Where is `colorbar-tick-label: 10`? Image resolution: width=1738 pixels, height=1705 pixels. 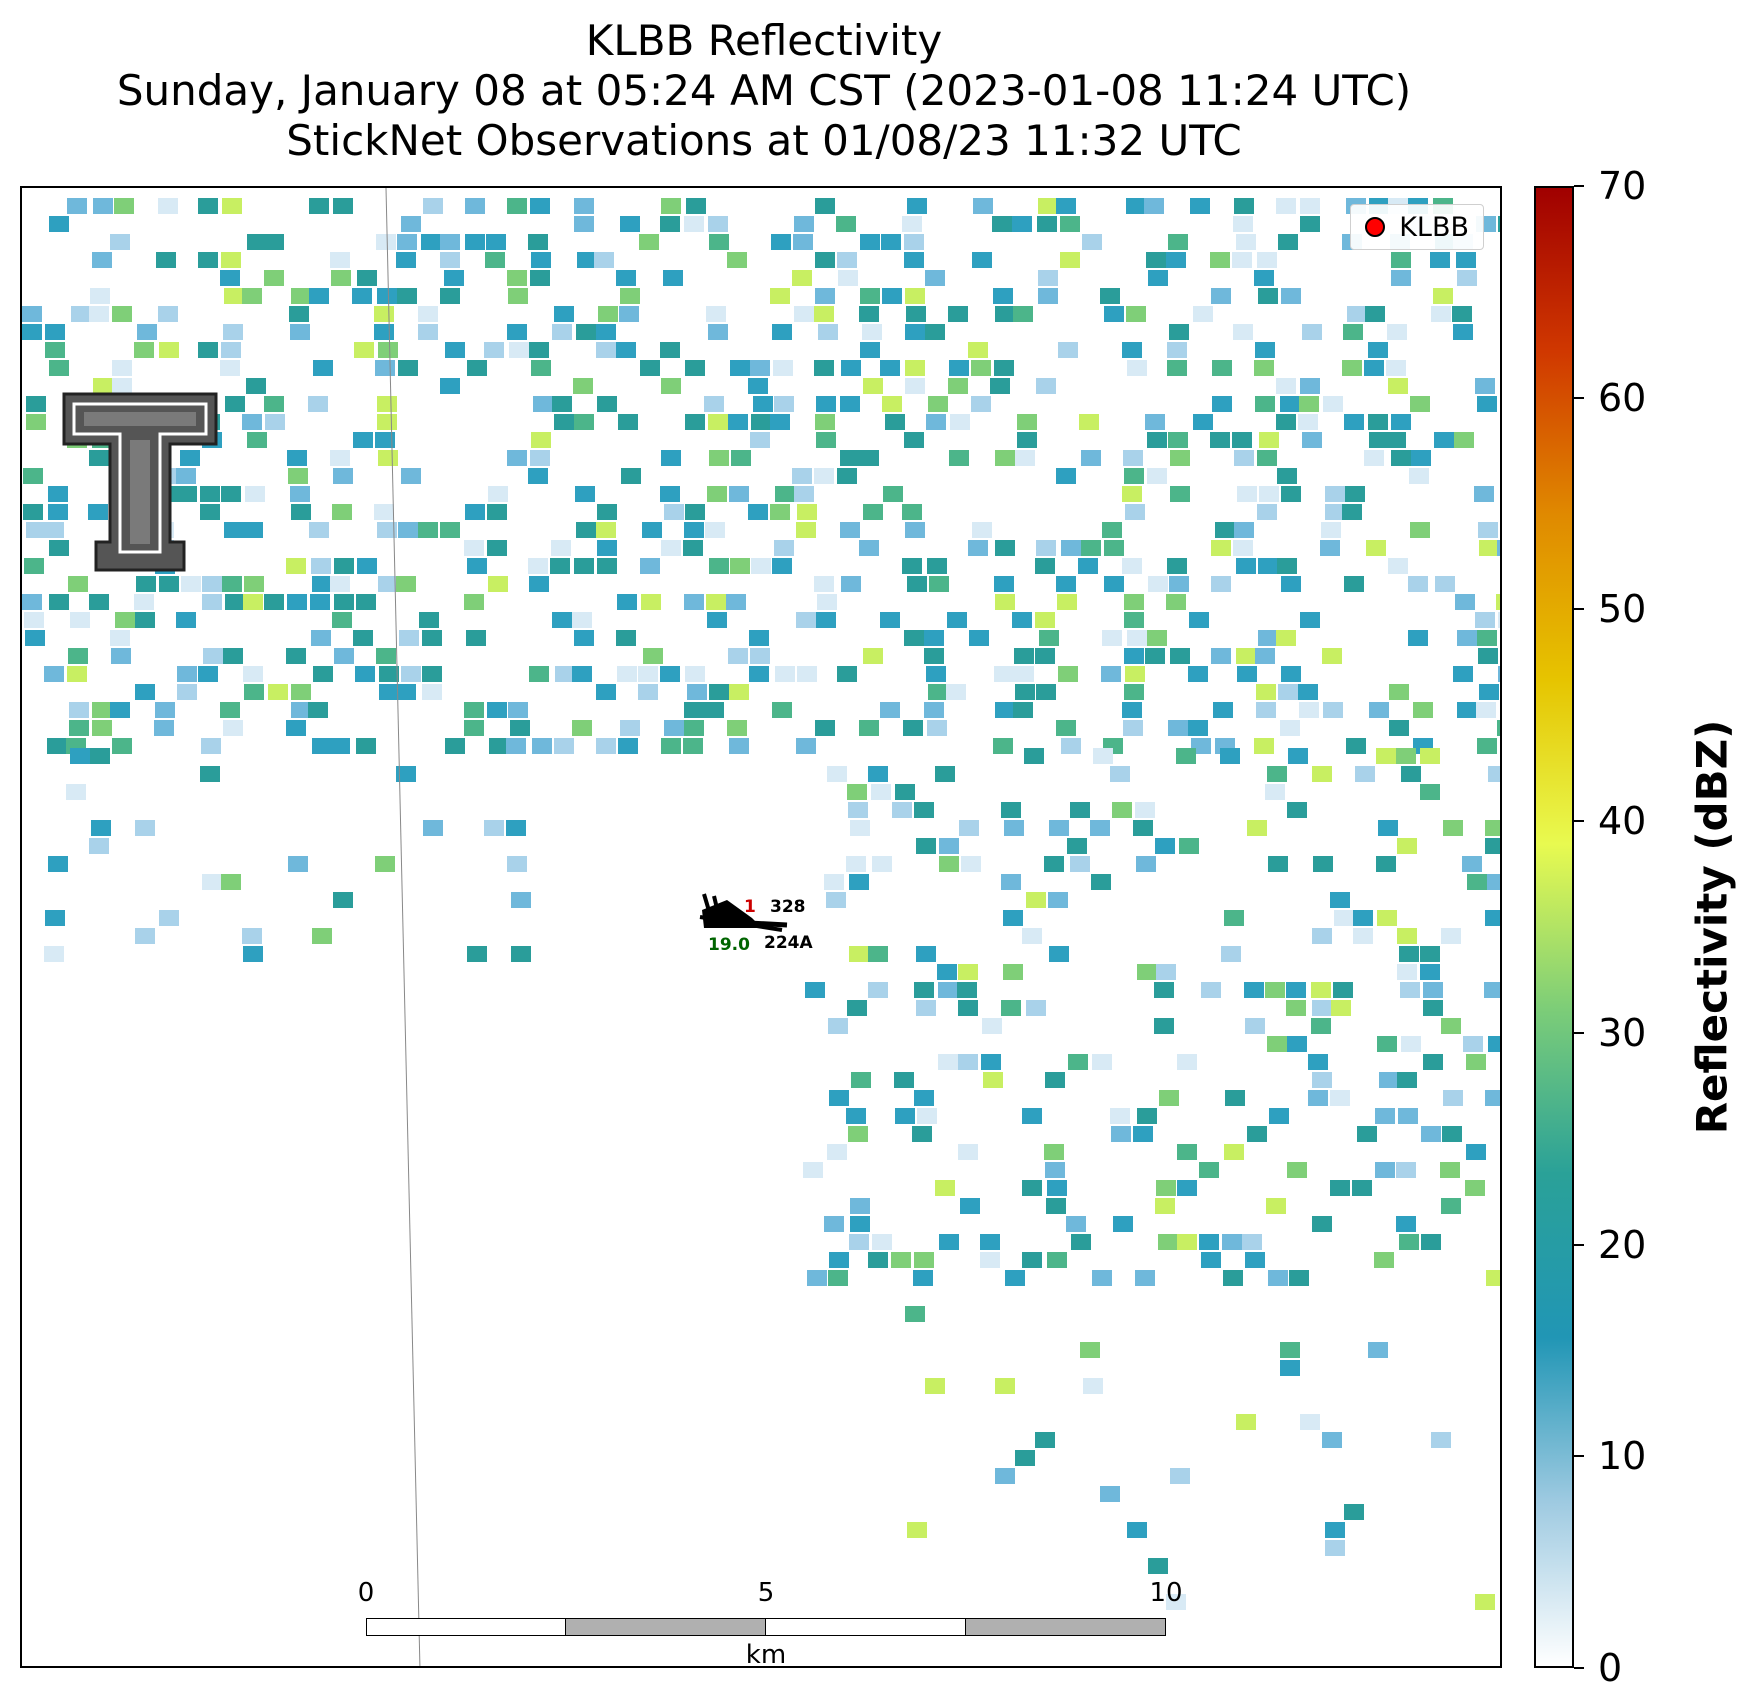 colorbar-tick-label: 10 is located at coordinates (1622, 1456).